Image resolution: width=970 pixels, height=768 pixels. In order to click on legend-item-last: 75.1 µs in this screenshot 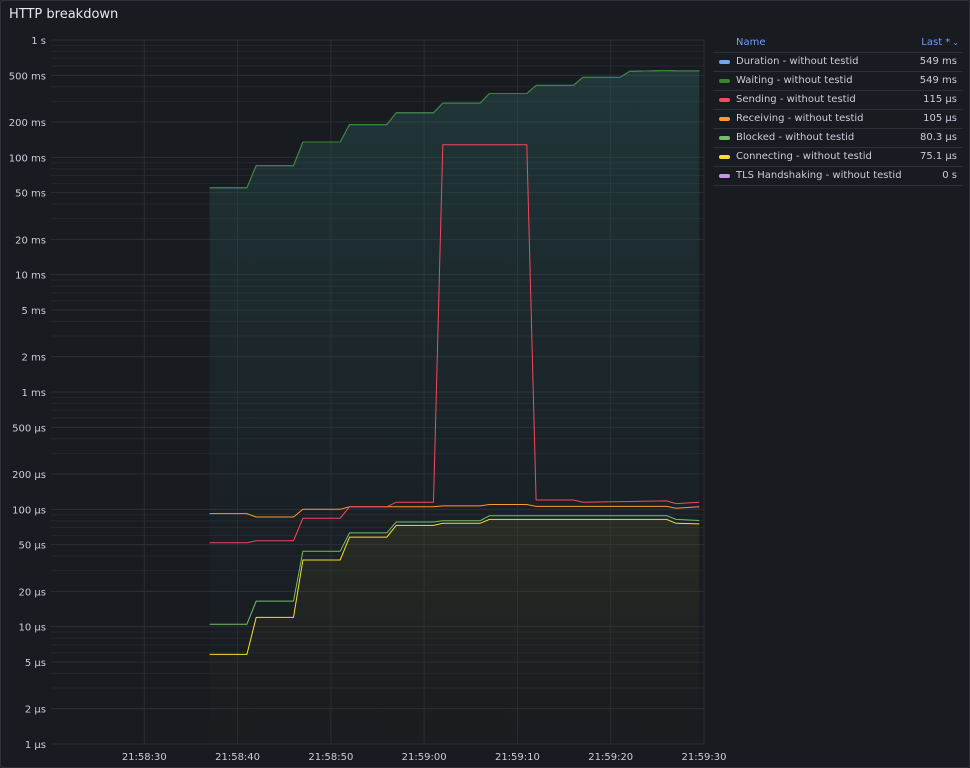, I will do `click(938, 156)`.